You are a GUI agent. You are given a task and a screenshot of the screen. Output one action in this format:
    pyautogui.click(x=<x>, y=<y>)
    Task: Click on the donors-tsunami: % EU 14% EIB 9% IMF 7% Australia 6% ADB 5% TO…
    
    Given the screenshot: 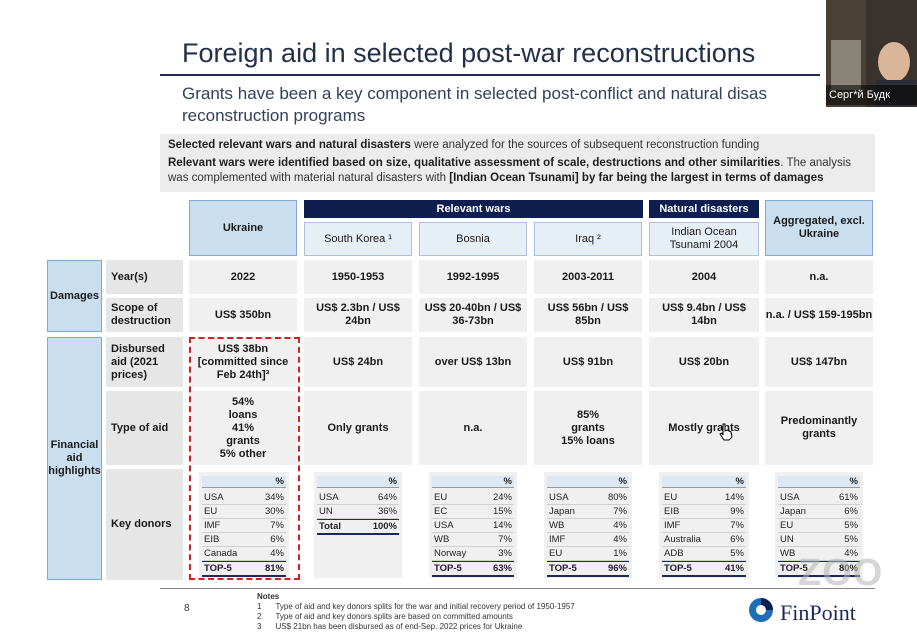 What is the action you would take?
    pyautogui.click(x=704, y=525)
    